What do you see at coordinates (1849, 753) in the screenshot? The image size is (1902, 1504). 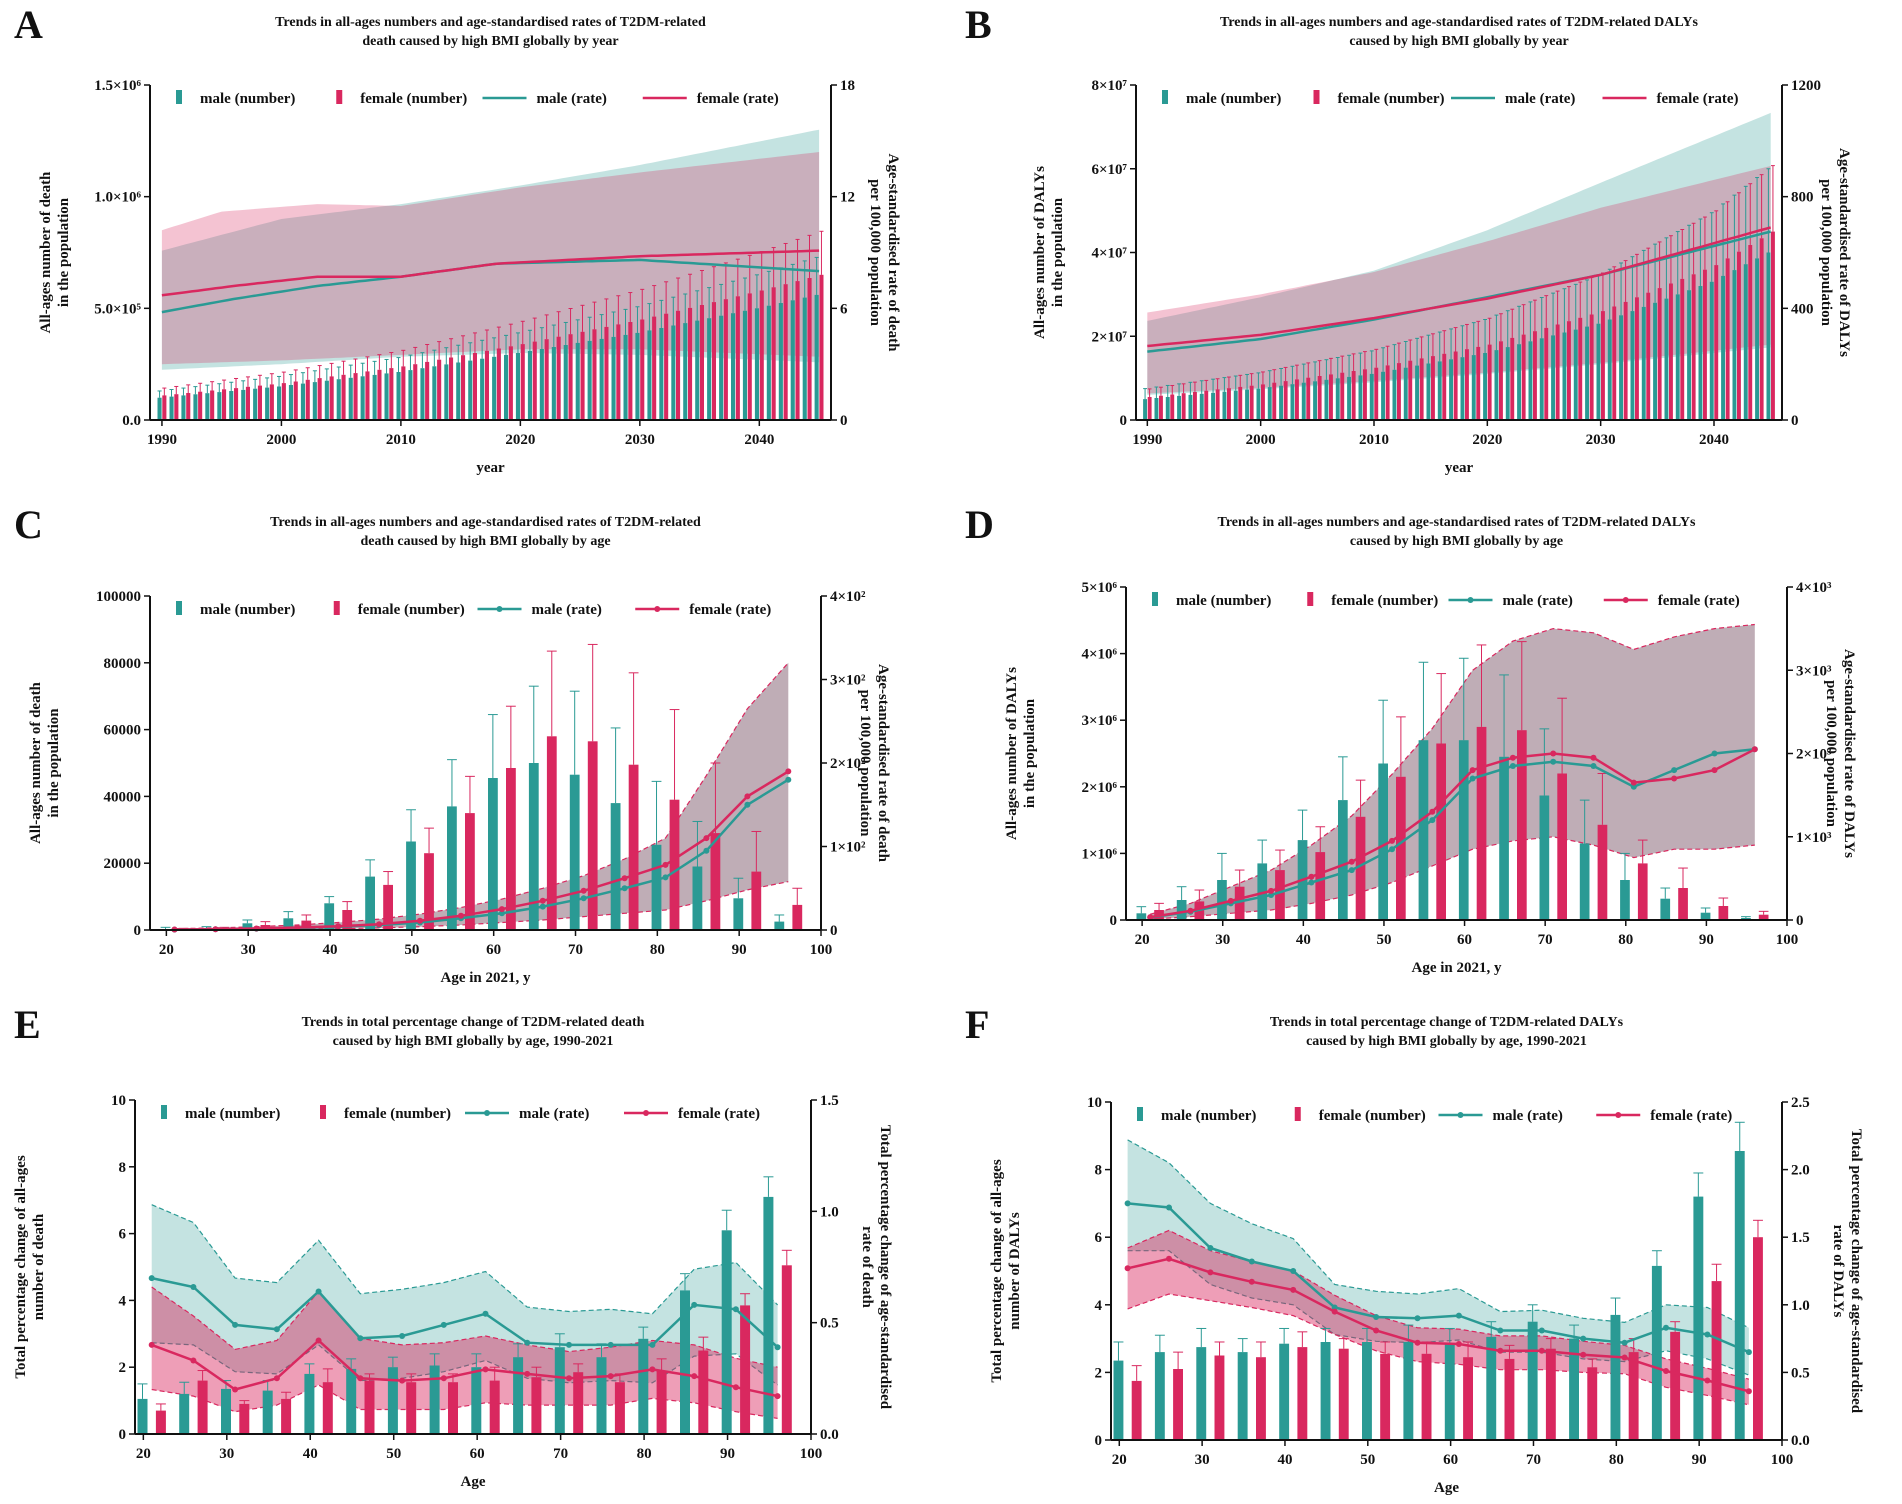 I see `svg-text: Age-standardised rate of DALYs` at bounding box center [1849, 753].